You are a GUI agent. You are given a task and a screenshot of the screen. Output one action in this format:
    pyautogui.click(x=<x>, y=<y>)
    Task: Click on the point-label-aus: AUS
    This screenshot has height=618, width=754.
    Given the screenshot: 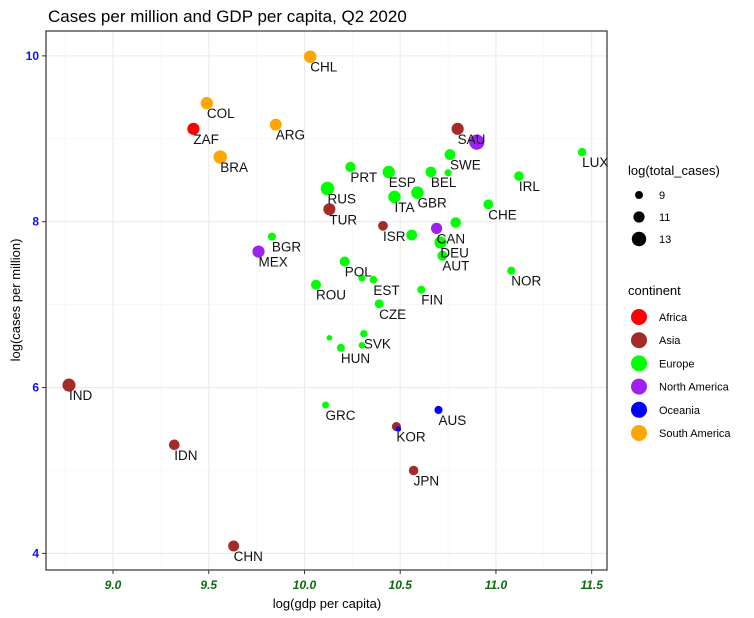 What is the action you would take?
    pyautogui.click(x=453, y=420)
    